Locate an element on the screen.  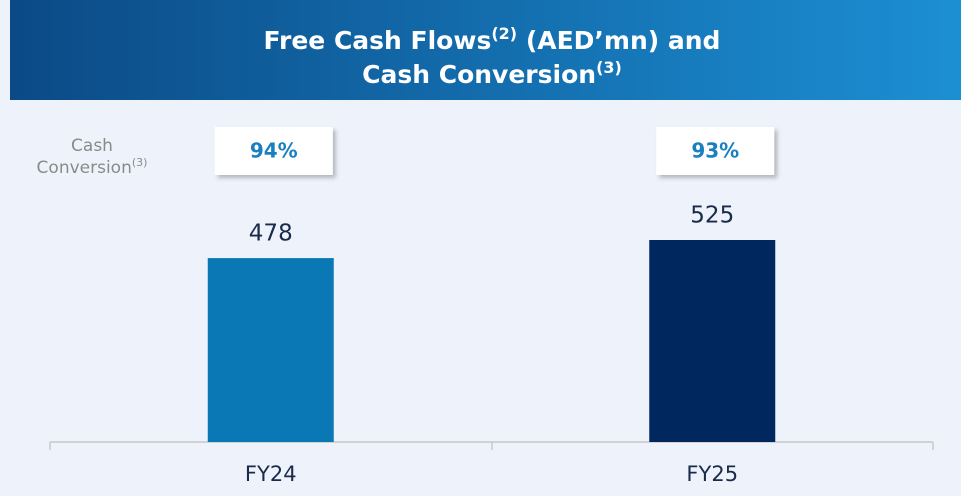
title-note: (2) is located at coordinates (504, 33).